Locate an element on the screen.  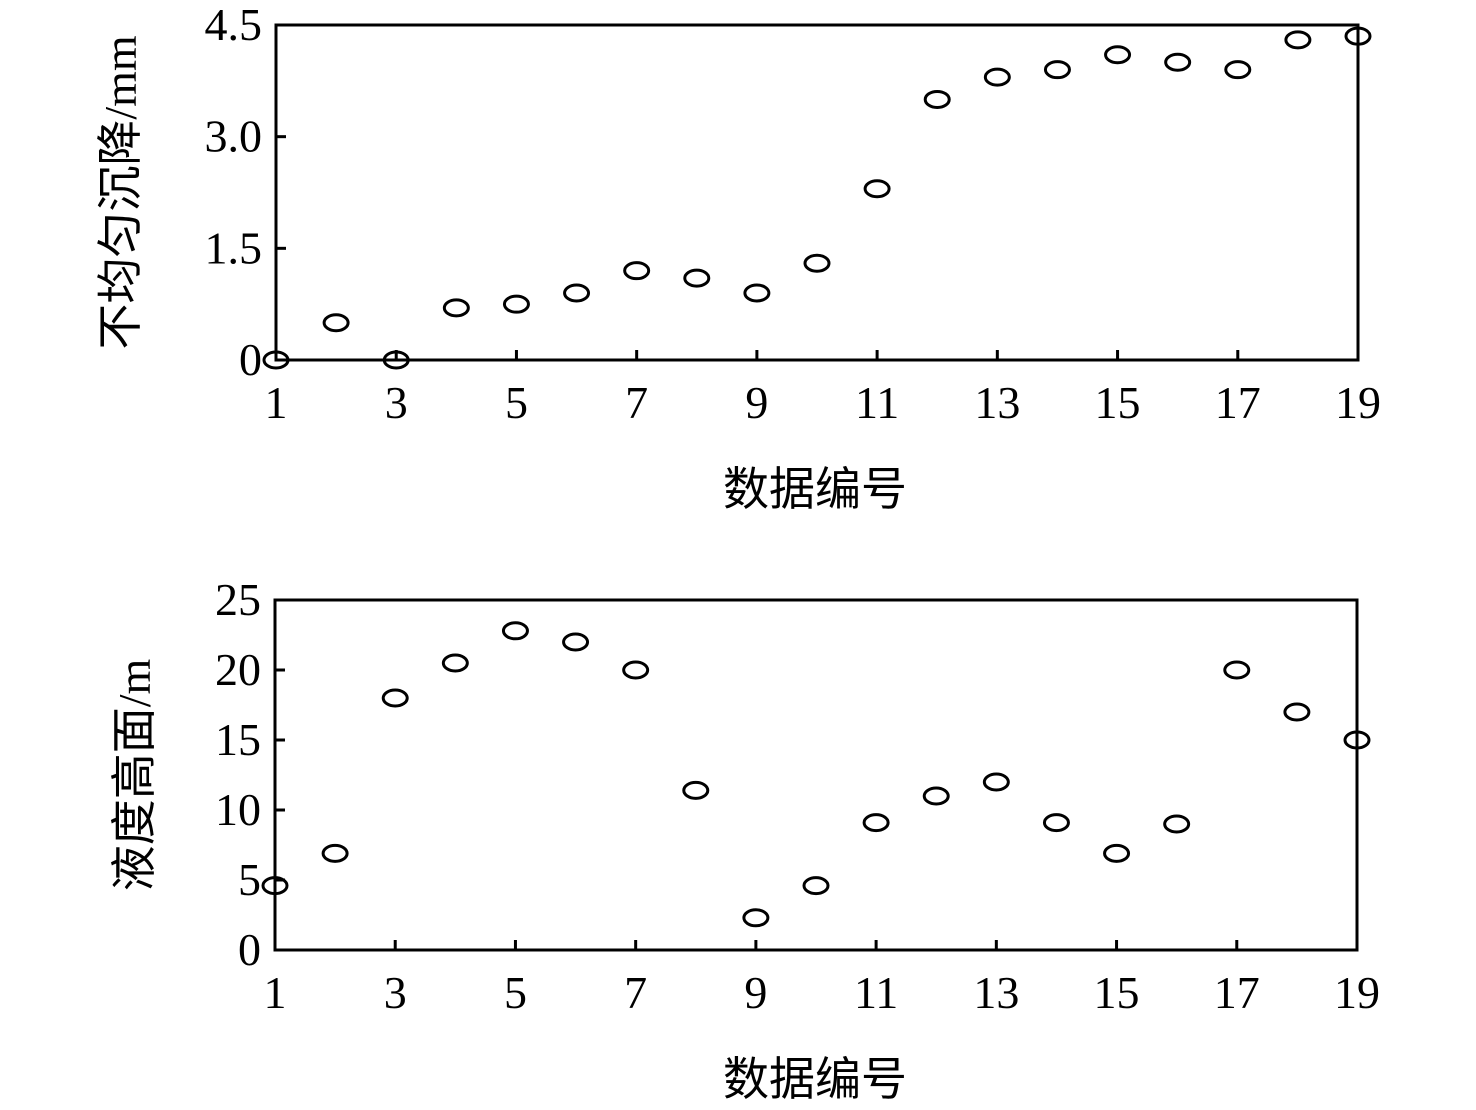
y-tick-label: 15 is located at coordinates (238, 739).